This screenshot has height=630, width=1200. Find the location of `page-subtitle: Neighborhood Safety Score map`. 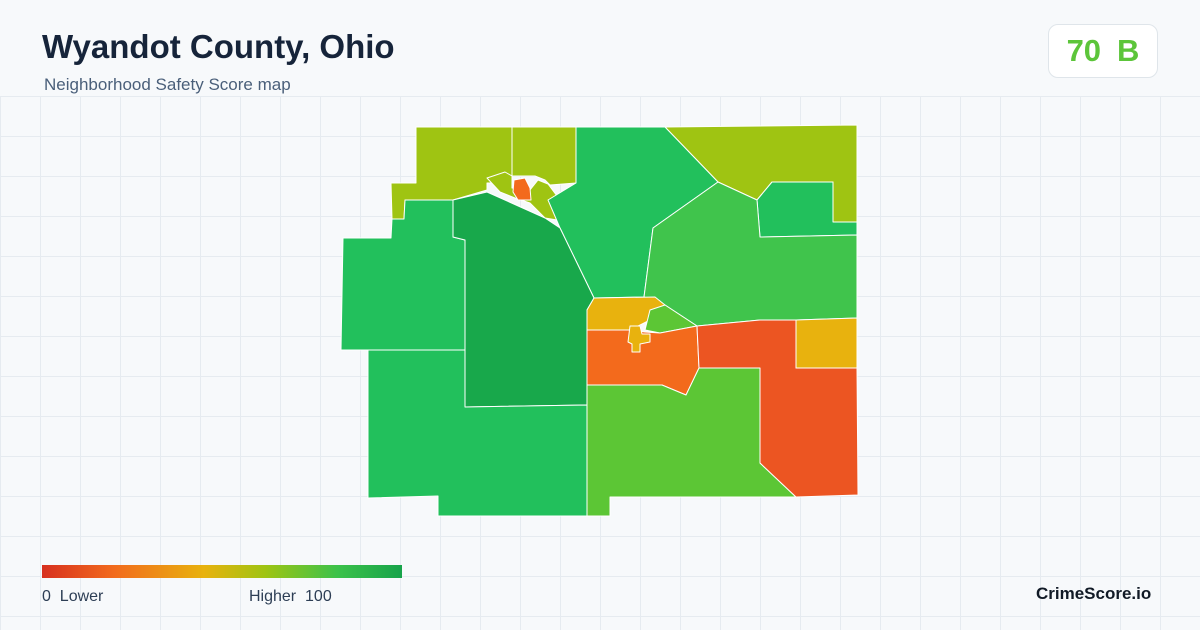

page-subtitle: Neighborhood Safety Score map is located at coordinates (167, 84).